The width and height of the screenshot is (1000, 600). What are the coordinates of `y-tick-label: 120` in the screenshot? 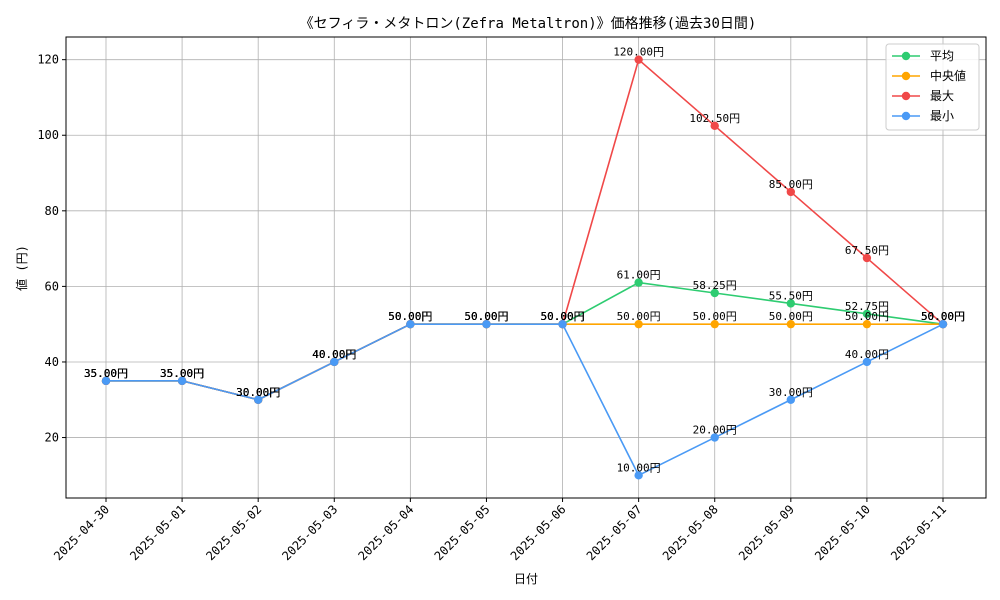 It's located at (48, 60).